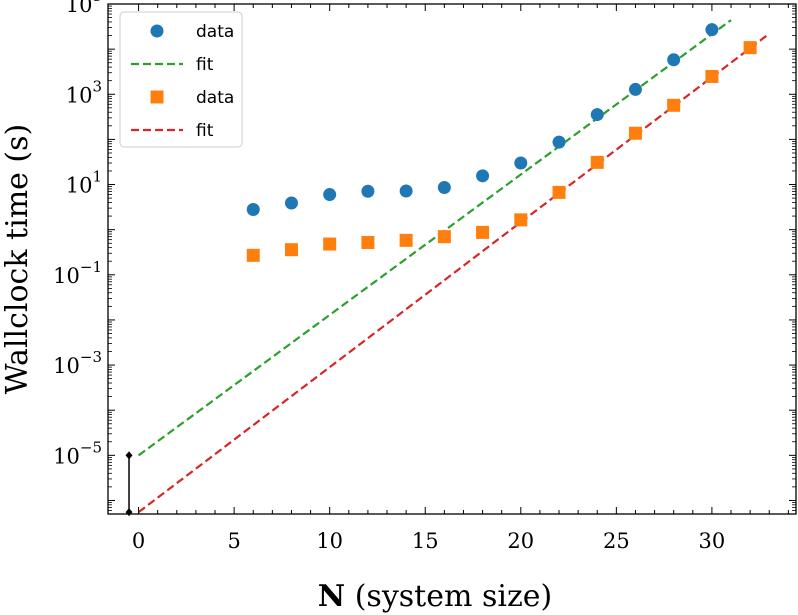 The width and height of the screenshot is (798, 615). What do you see at coordinates (77, 453) in the screenshot?
I see `y-tick-label: 10⁻⁵` at bounding box center [77, 453].